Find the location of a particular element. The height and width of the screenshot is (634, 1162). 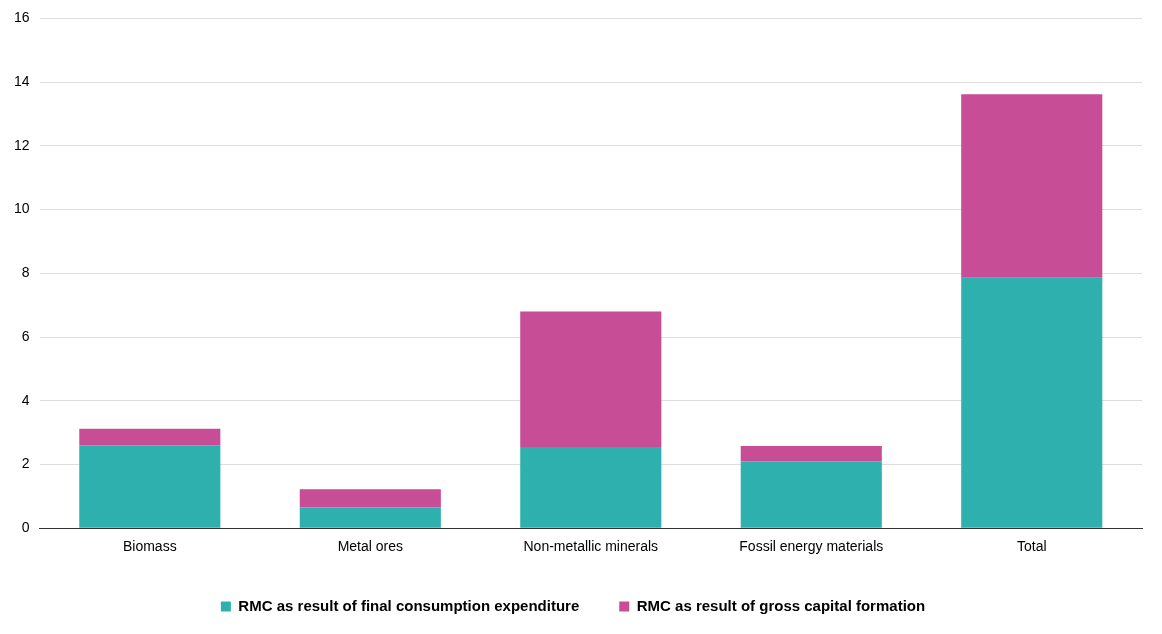

x-tick-label: Biomass is located at coordinates (149, 546).